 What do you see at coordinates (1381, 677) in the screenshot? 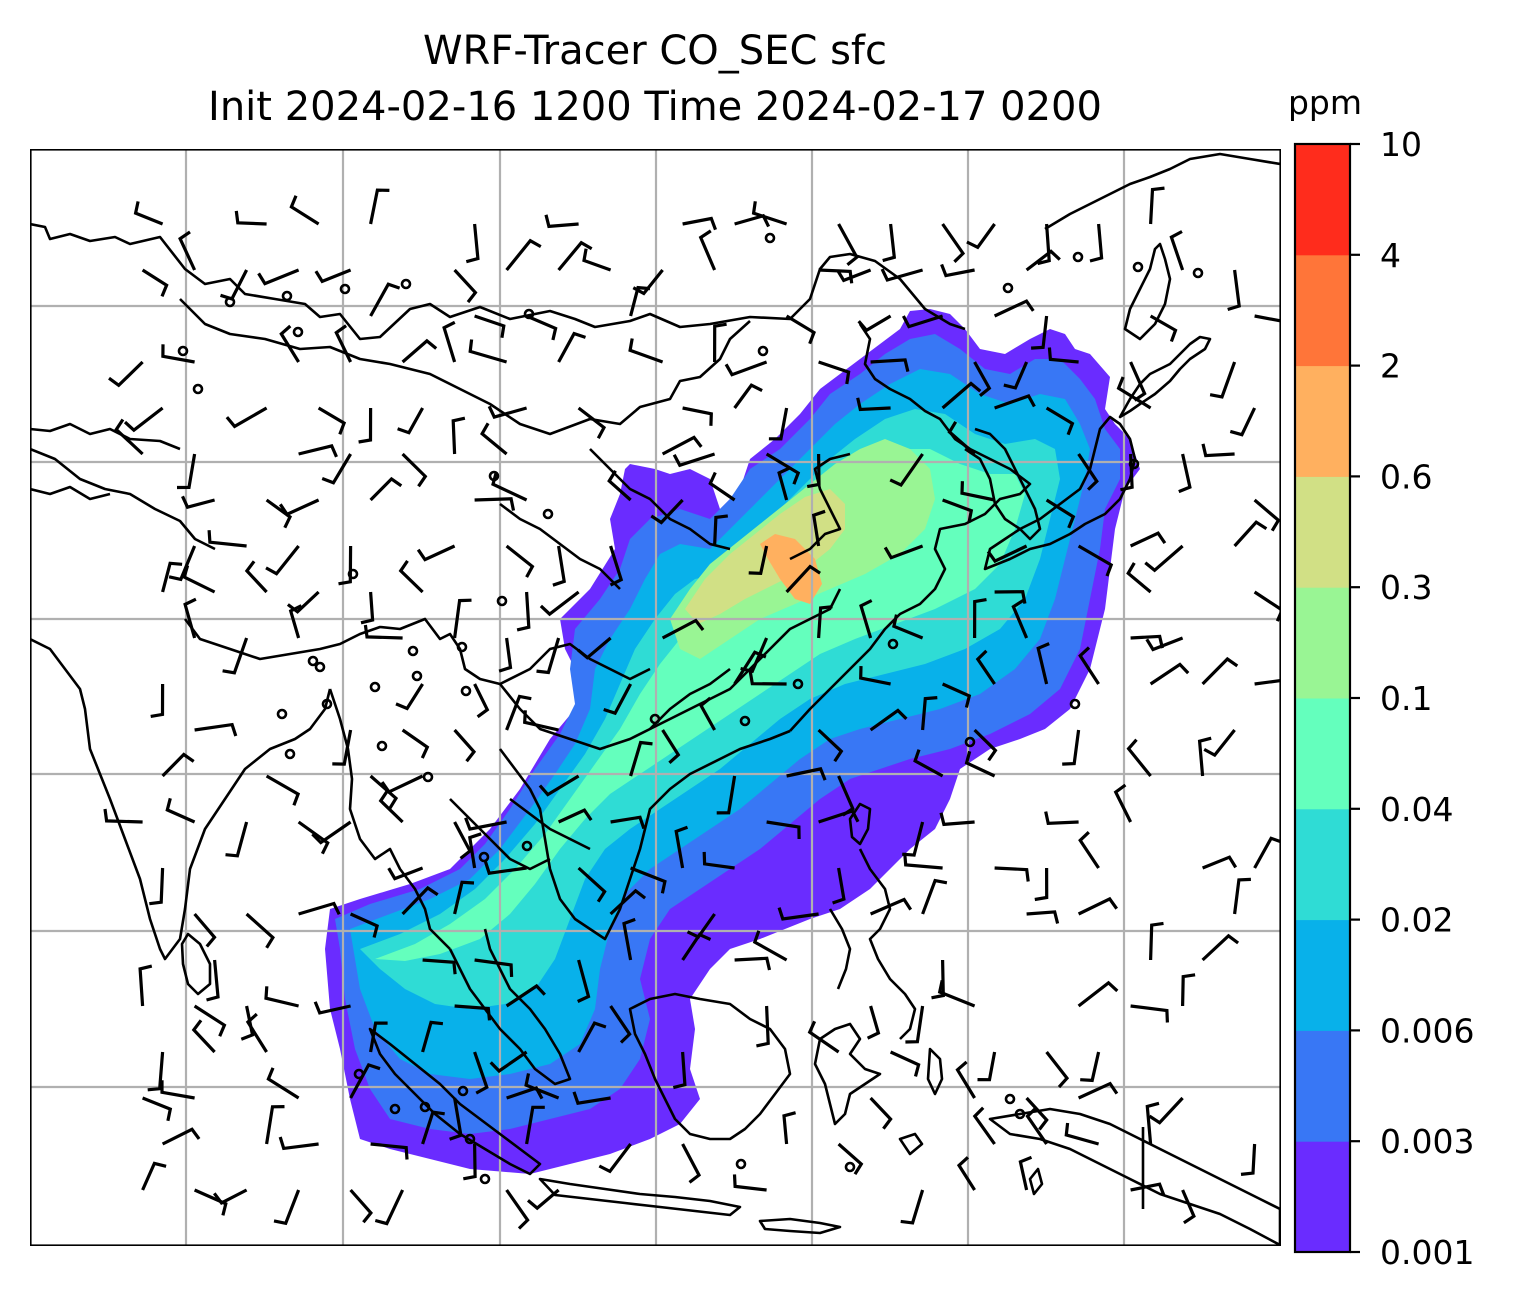
I see `colorbar: ppm 0.001 0.003 0.006 0.02 0.04 0.1 0.3 0.6 2 4 10` at bounding box center [1381, 677].